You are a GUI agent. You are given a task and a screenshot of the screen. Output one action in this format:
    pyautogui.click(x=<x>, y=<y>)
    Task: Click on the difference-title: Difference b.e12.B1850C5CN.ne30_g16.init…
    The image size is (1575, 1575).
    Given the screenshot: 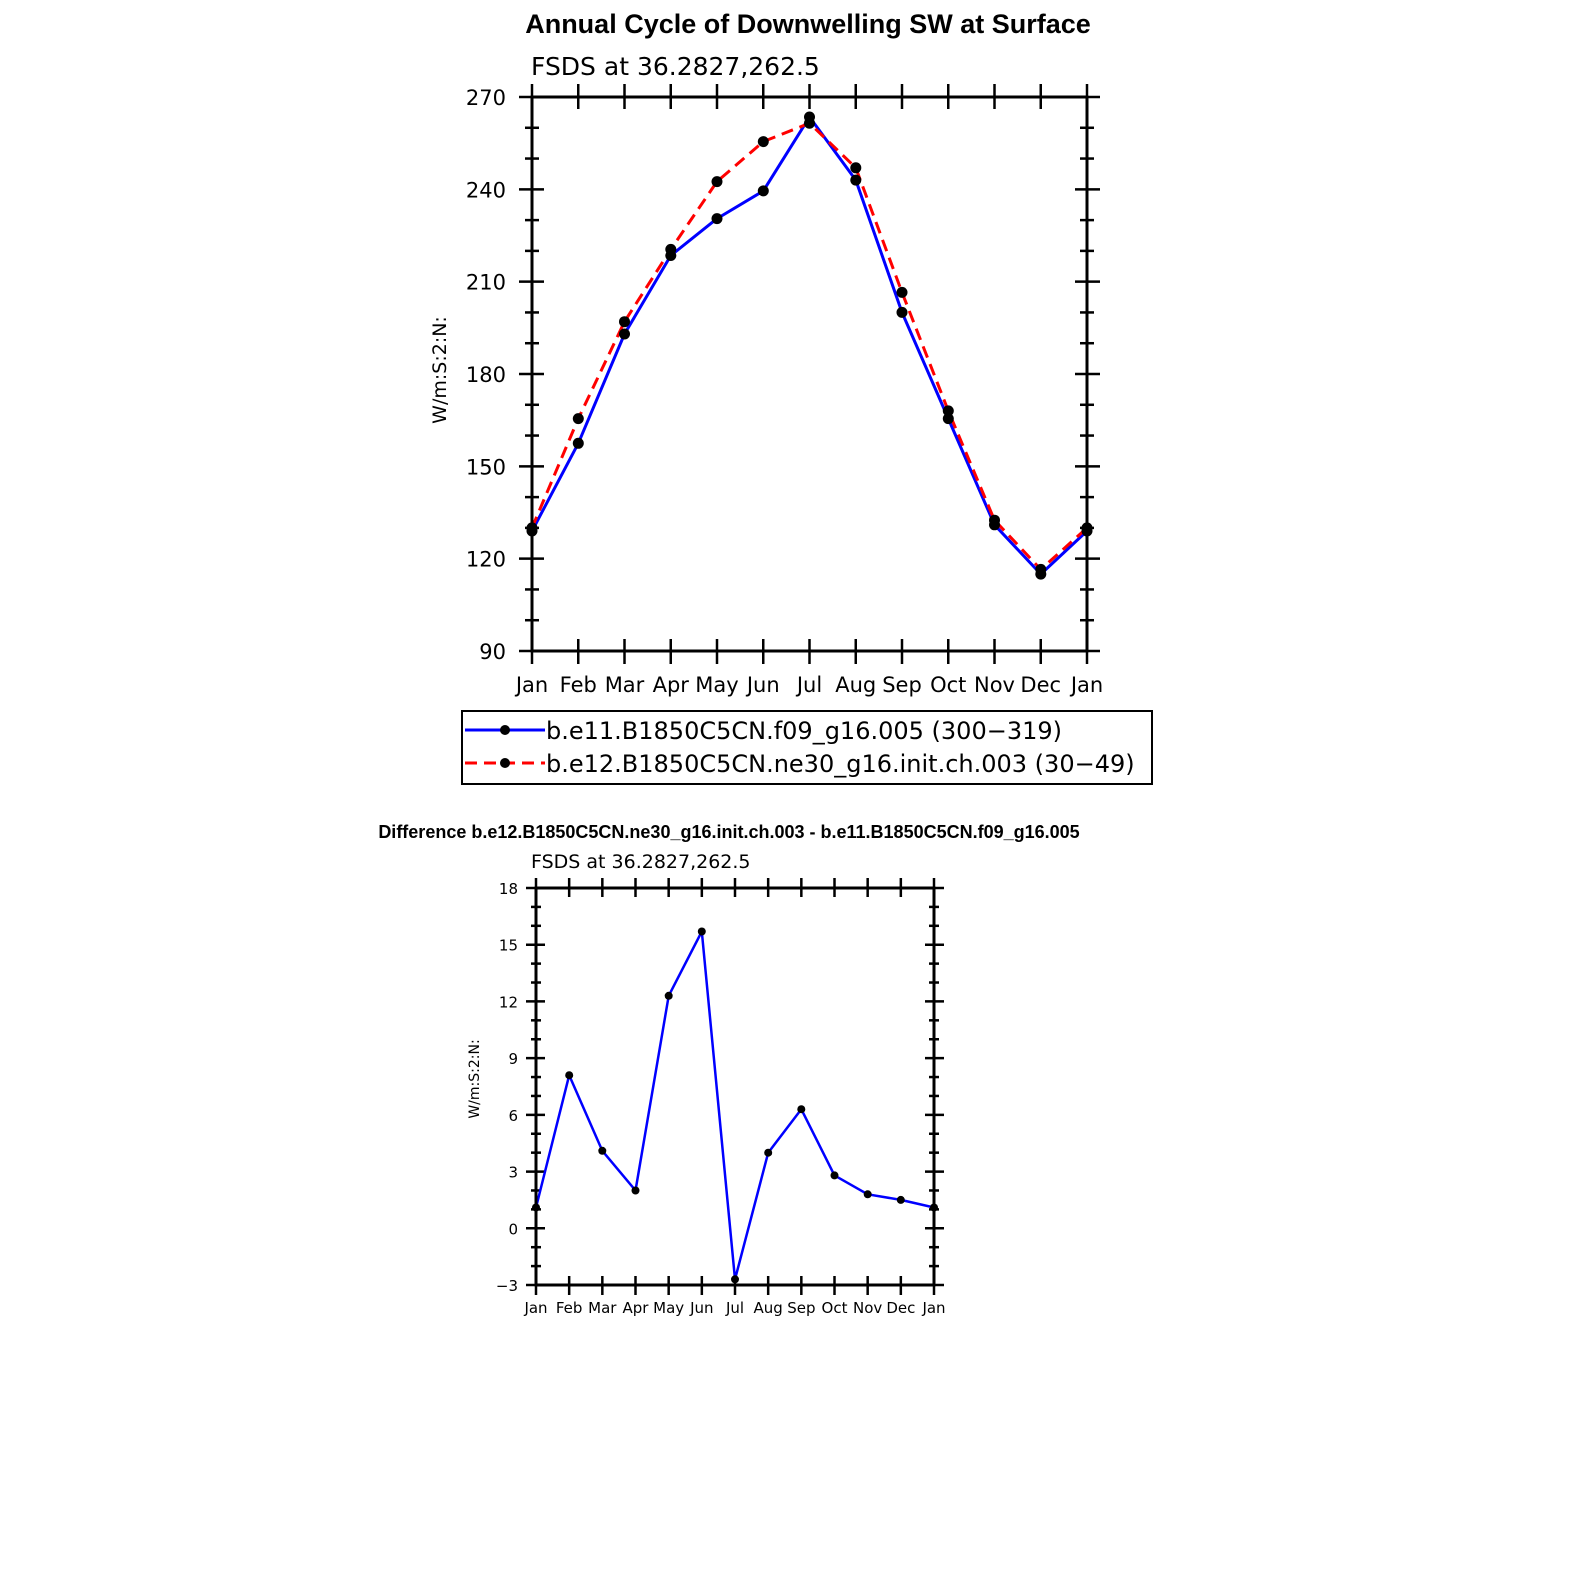 What is the action you would take?
    pyautogui.click(x=728, y=832)
    